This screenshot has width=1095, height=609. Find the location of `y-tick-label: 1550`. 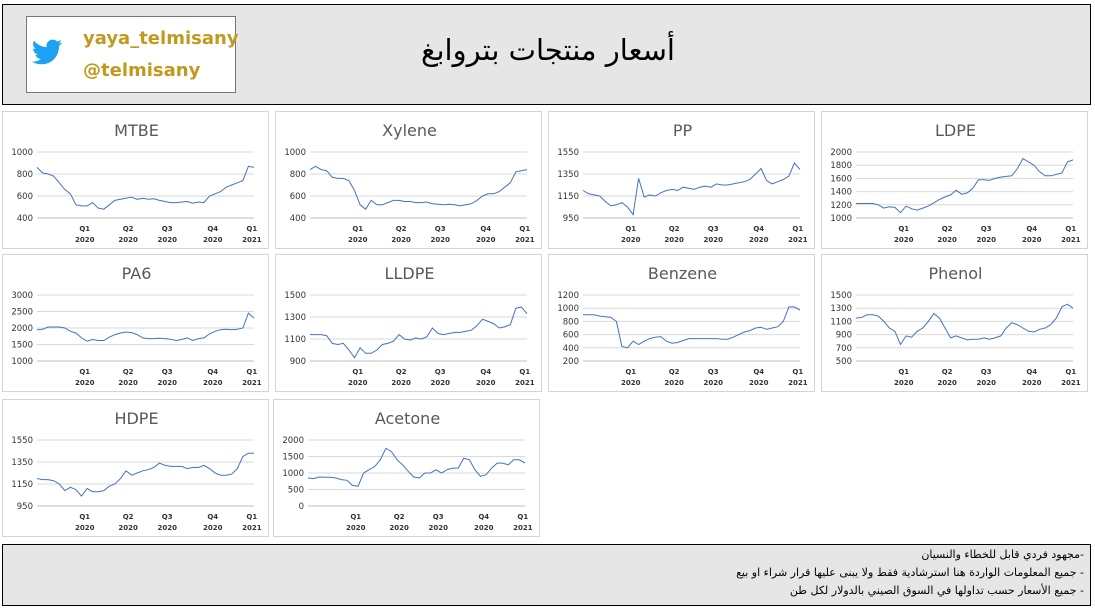

y-tick-label: 1550 is located at coordinates (568, 153).